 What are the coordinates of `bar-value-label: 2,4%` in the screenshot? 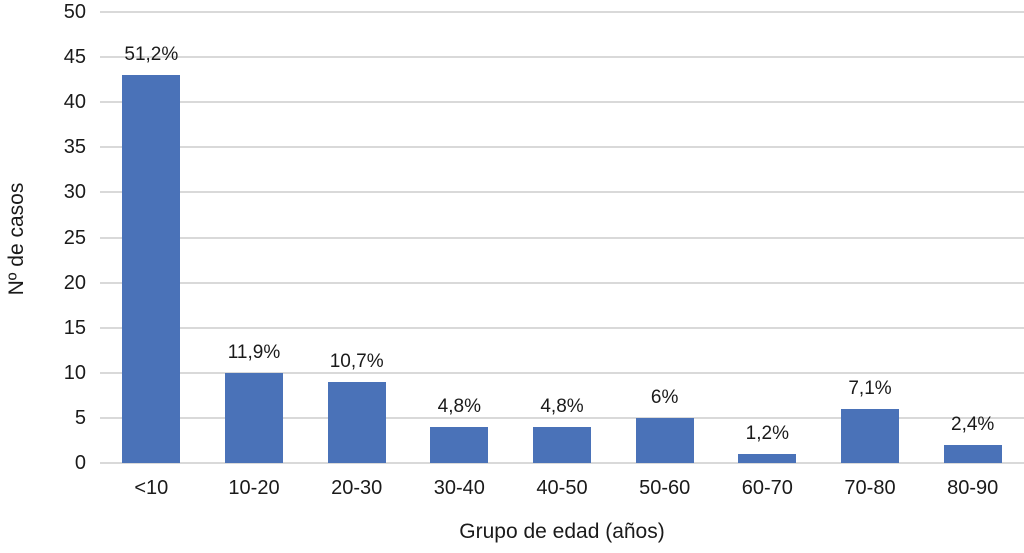 It's located at (973, 424).